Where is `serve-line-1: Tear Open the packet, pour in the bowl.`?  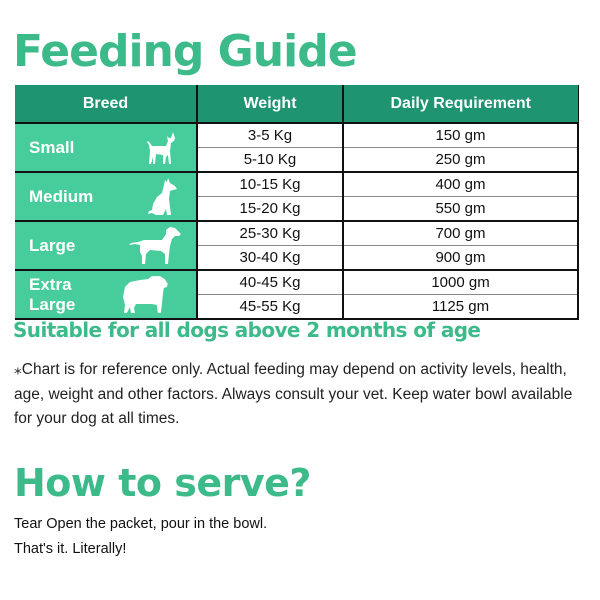
serve-line-1: Tear Open the packet, pour in the bowl. is located at coordinates (141, 524).